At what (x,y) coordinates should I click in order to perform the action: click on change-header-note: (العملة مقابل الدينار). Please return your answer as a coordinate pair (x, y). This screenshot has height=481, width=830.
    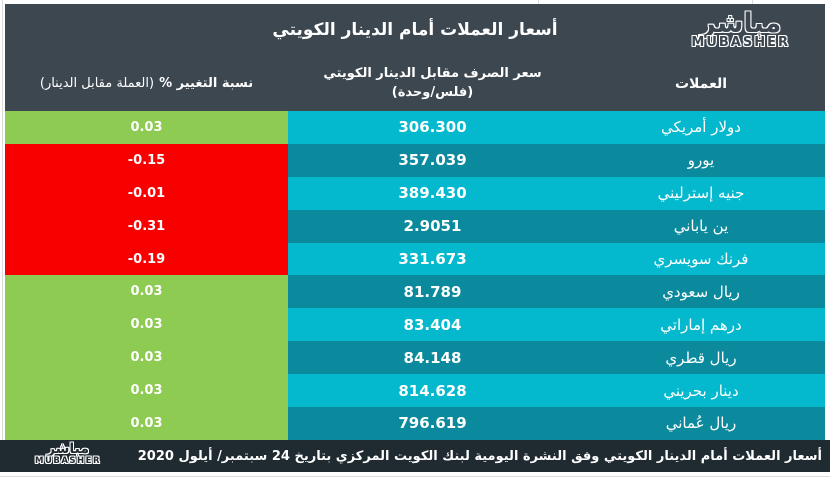
    Looking at the image, I should click on (97, 83).